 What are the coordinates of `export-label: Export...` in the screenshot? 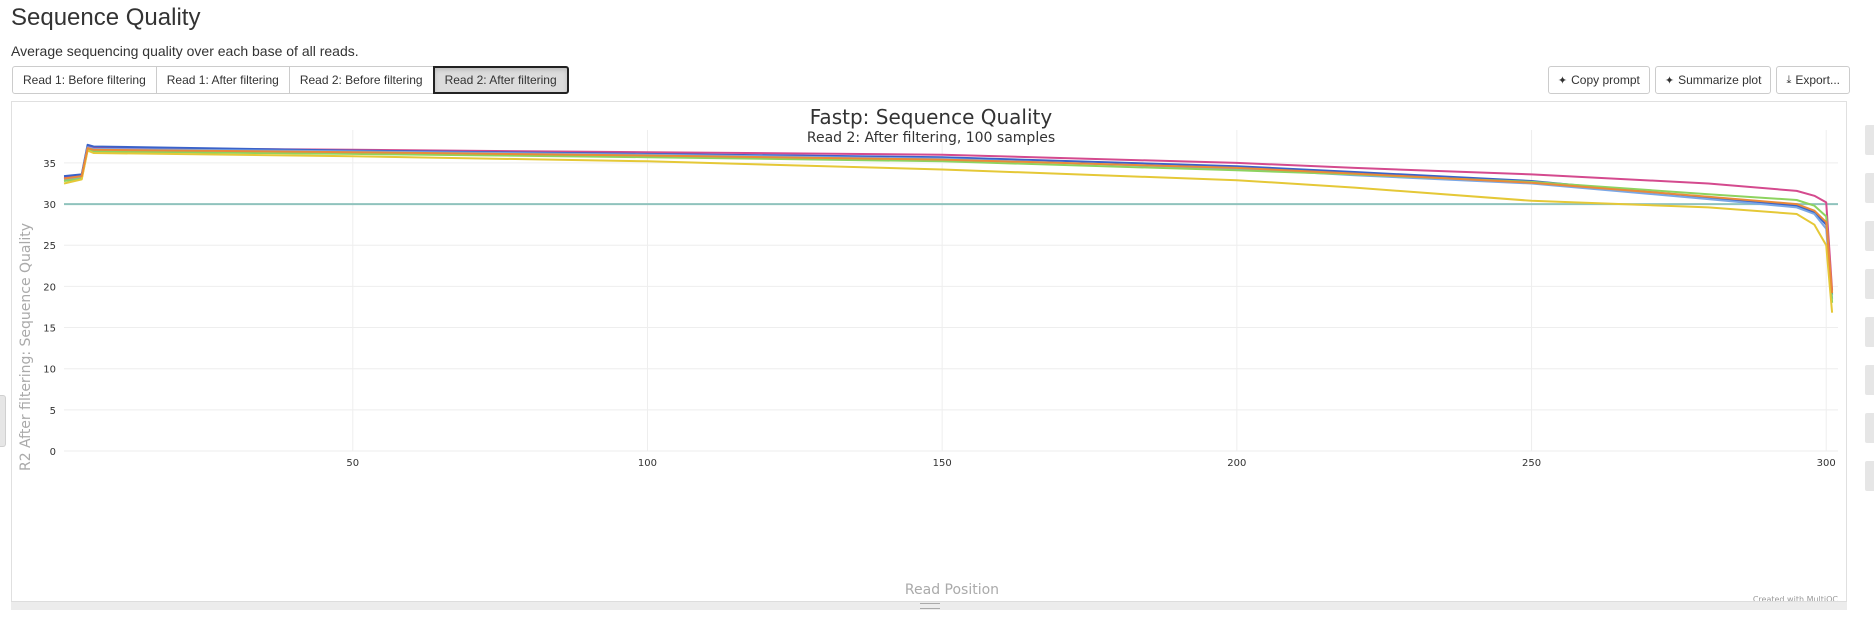 It's located at (1817, 80).